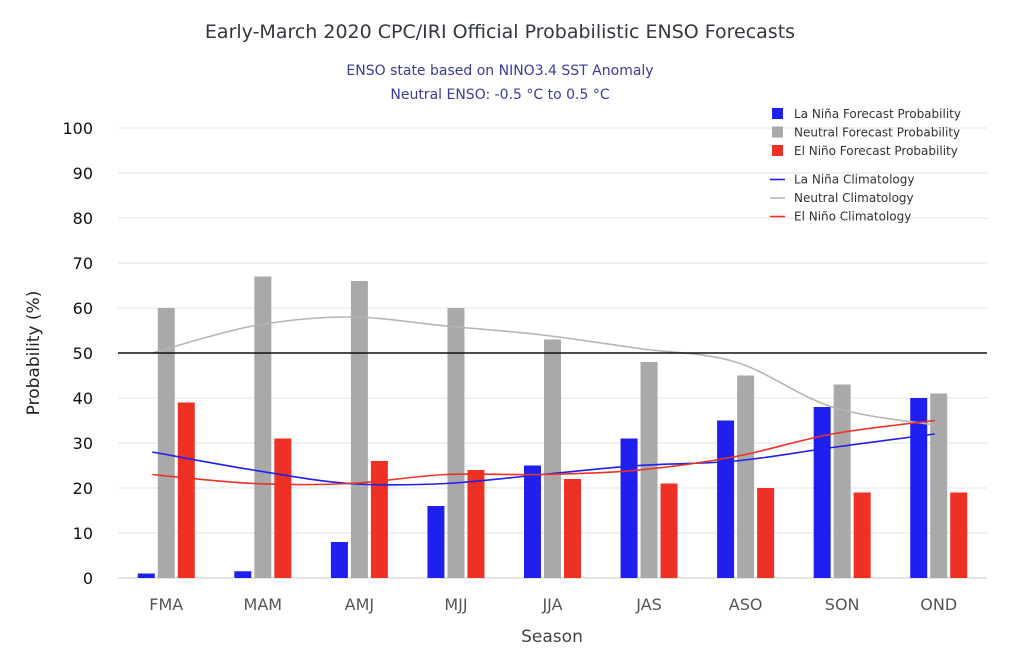  What do you see at coordinates (83, 263) in the screenshot?
I see `y-tick-label: 70` at bounding box center [83, 263].